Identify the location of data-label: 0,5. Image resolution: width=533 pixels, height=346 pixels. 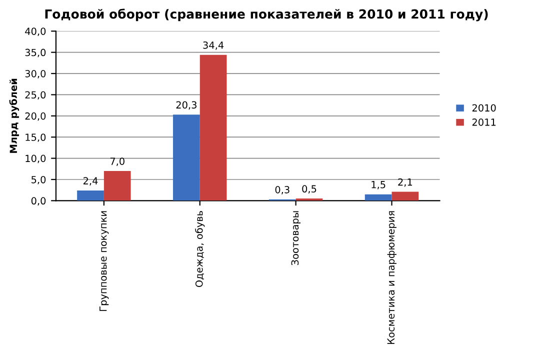
(309, 189).